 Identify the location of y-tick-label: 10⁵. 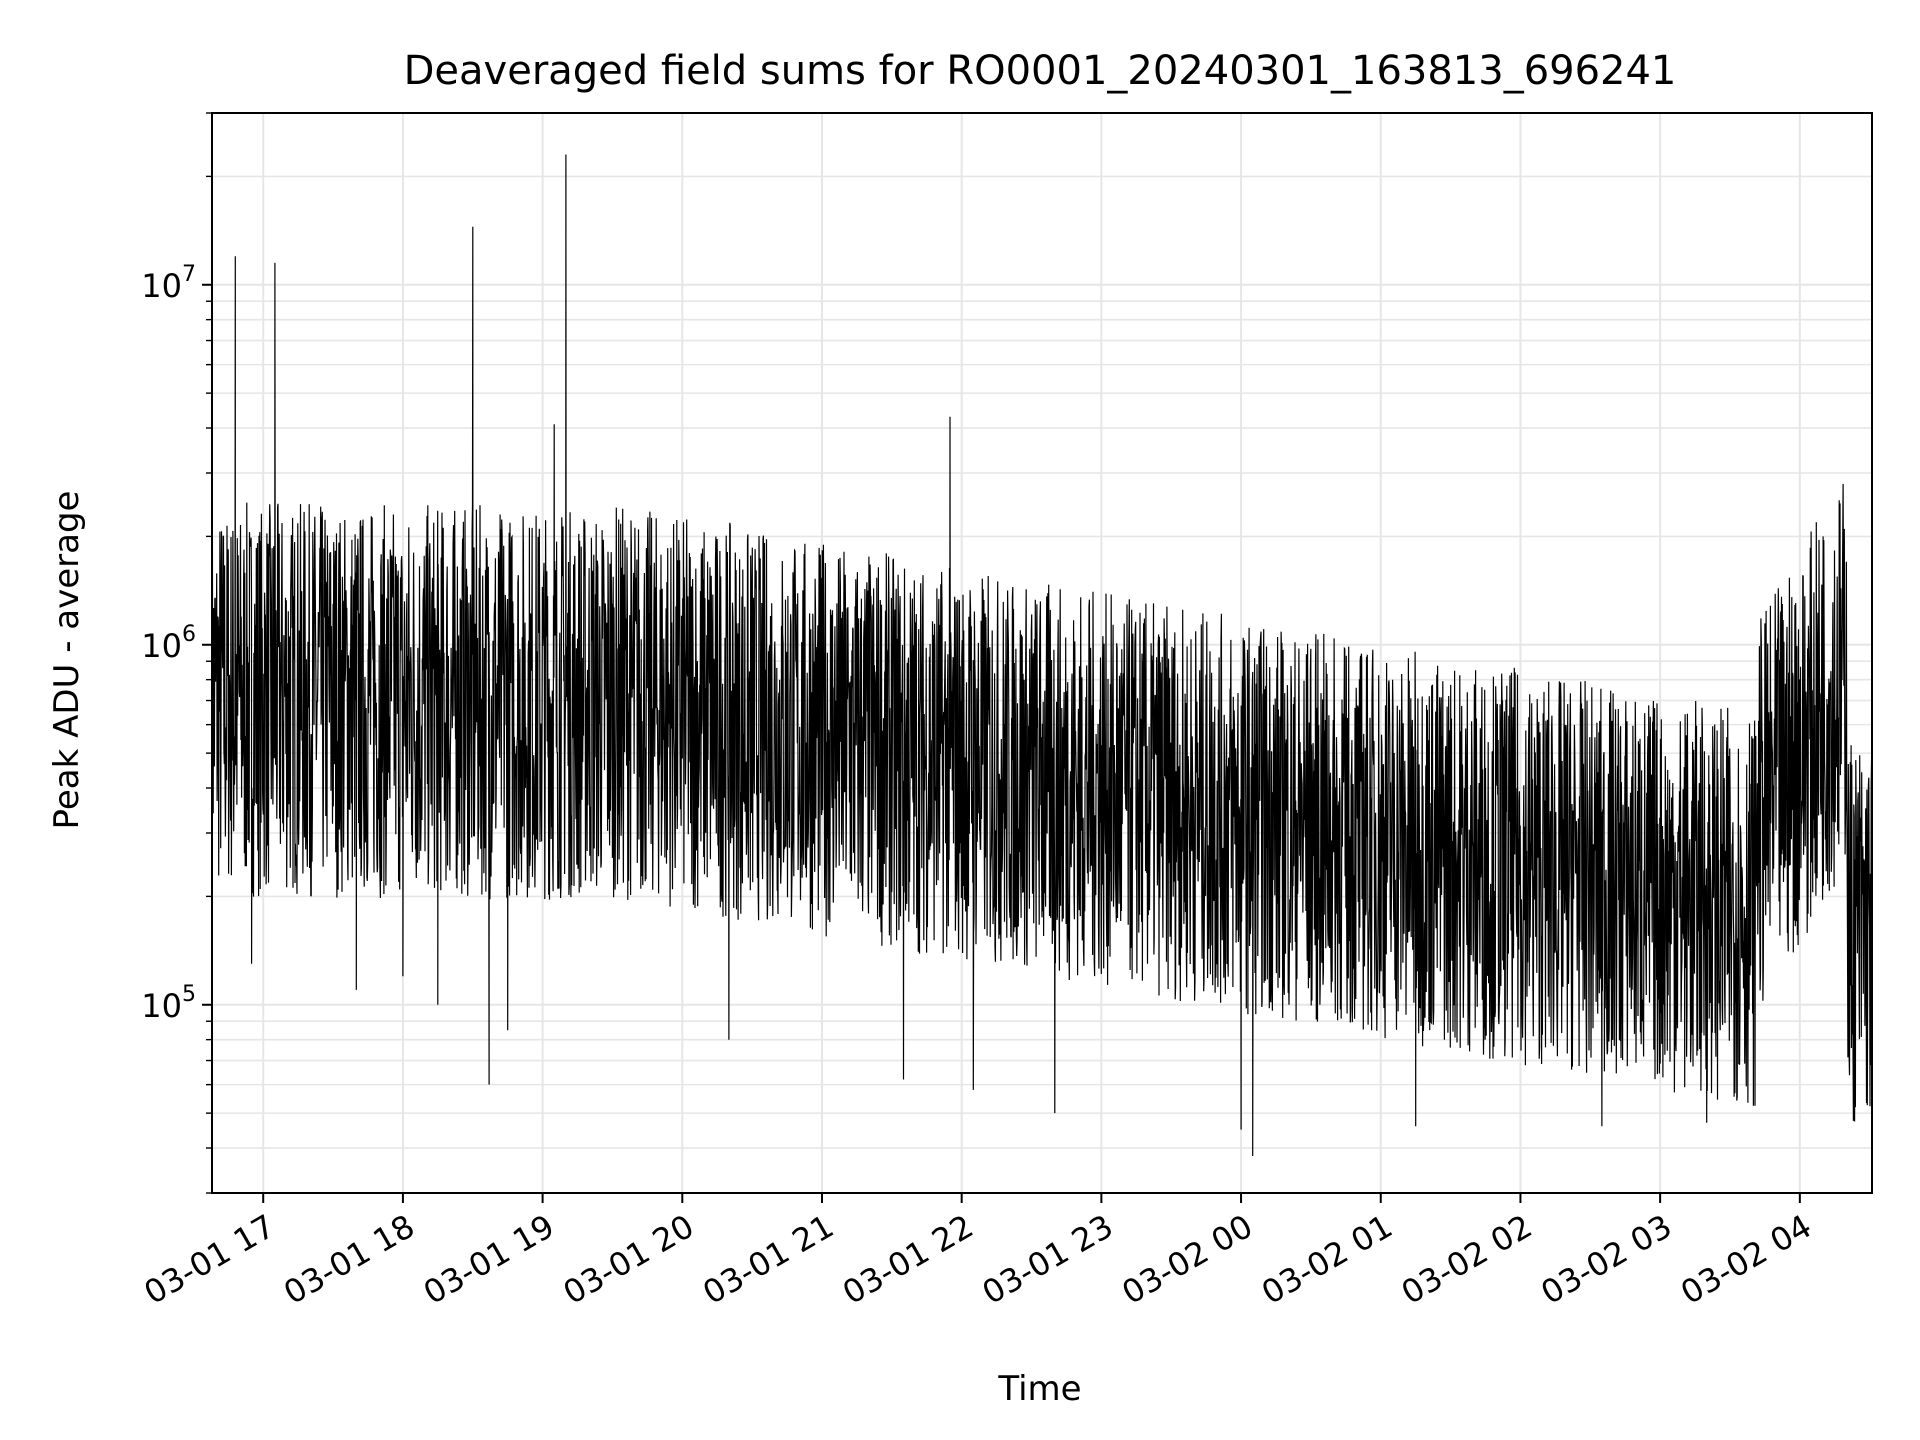
(168, 1003).